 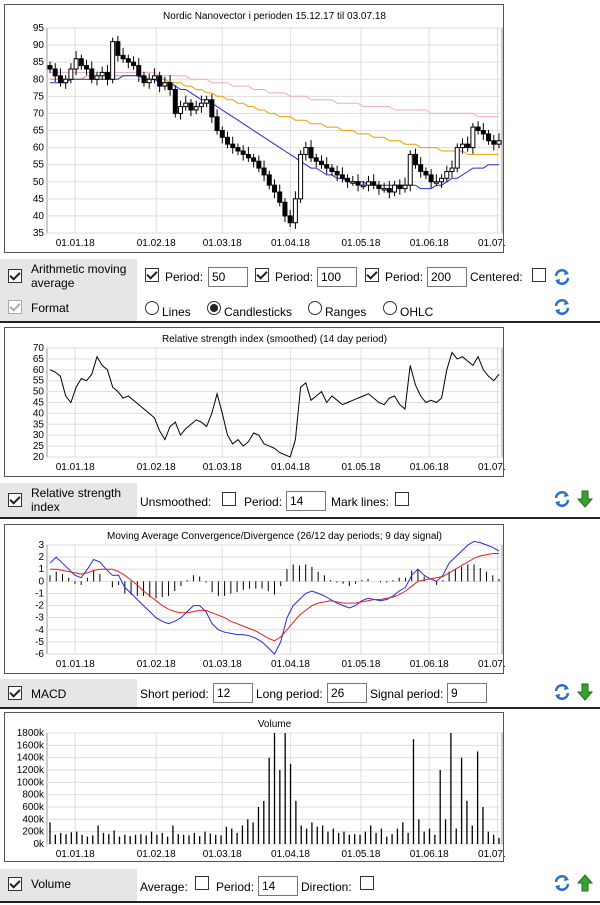 I want to click on long-period-input: 26, so click(x=347, y=693).